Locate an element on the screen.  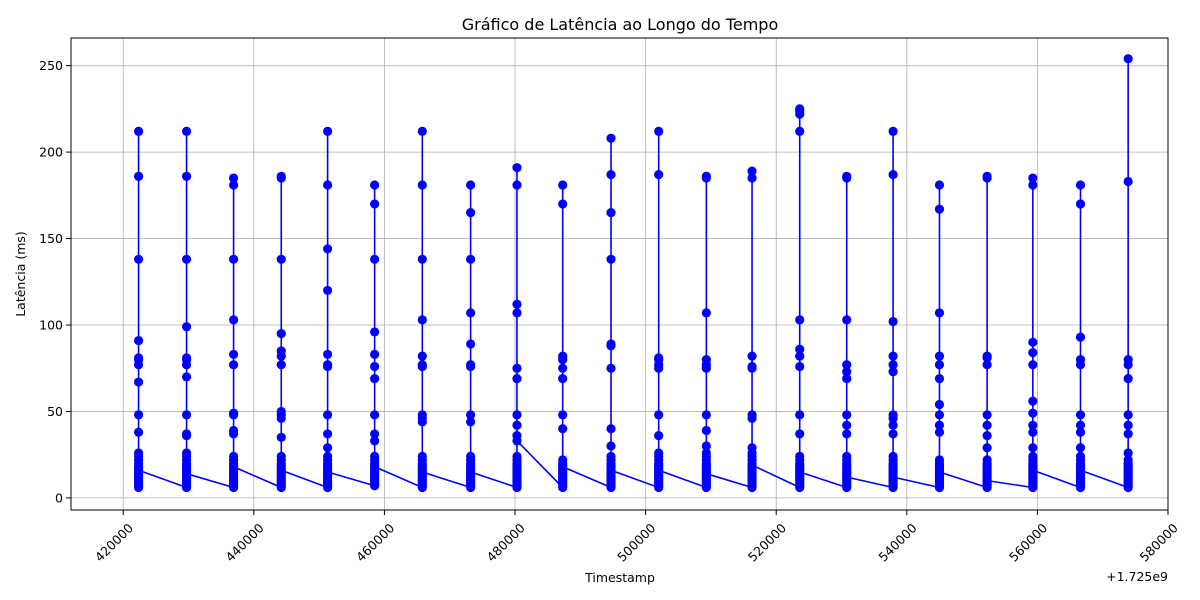
x-tick-label: 460000 is located at coordinates (375, 542).